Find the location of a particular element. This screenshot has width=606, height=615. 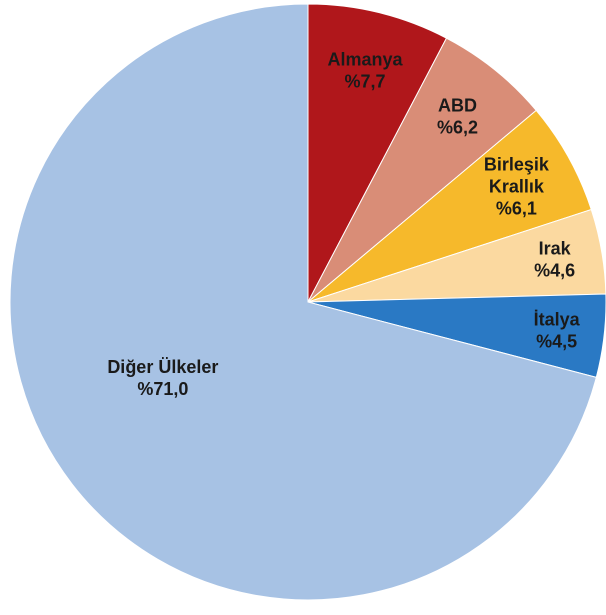

slice-label-3-0: Irak is located at coordinates (555, 248).